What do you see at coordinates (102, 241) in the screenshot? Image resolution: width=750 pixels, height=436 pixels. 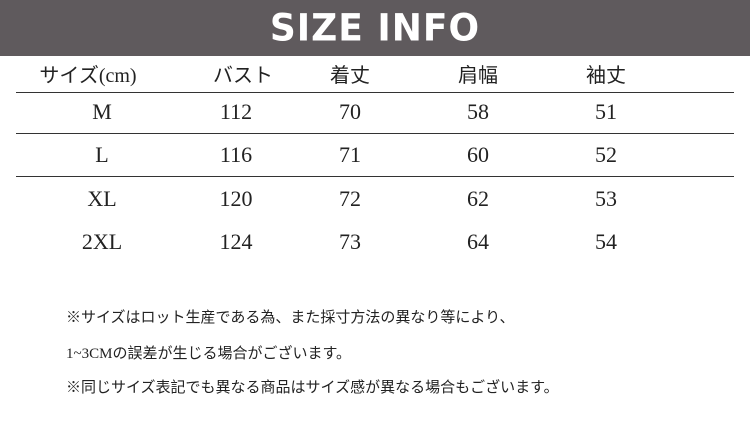 I see `cell-size: 2XL` at bounding box center [102, 241].